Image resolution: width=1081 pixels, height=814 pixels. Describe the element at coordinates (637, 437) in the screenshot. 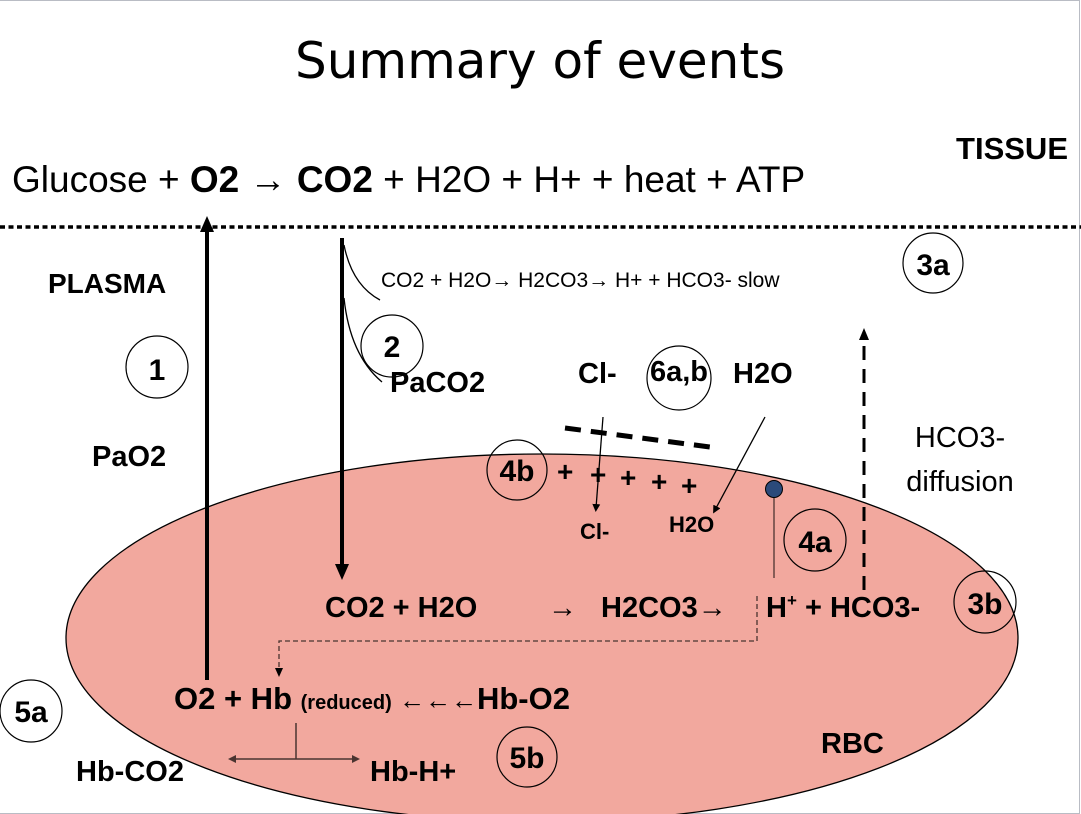

I see `membrane-dashed-segment` at that location.